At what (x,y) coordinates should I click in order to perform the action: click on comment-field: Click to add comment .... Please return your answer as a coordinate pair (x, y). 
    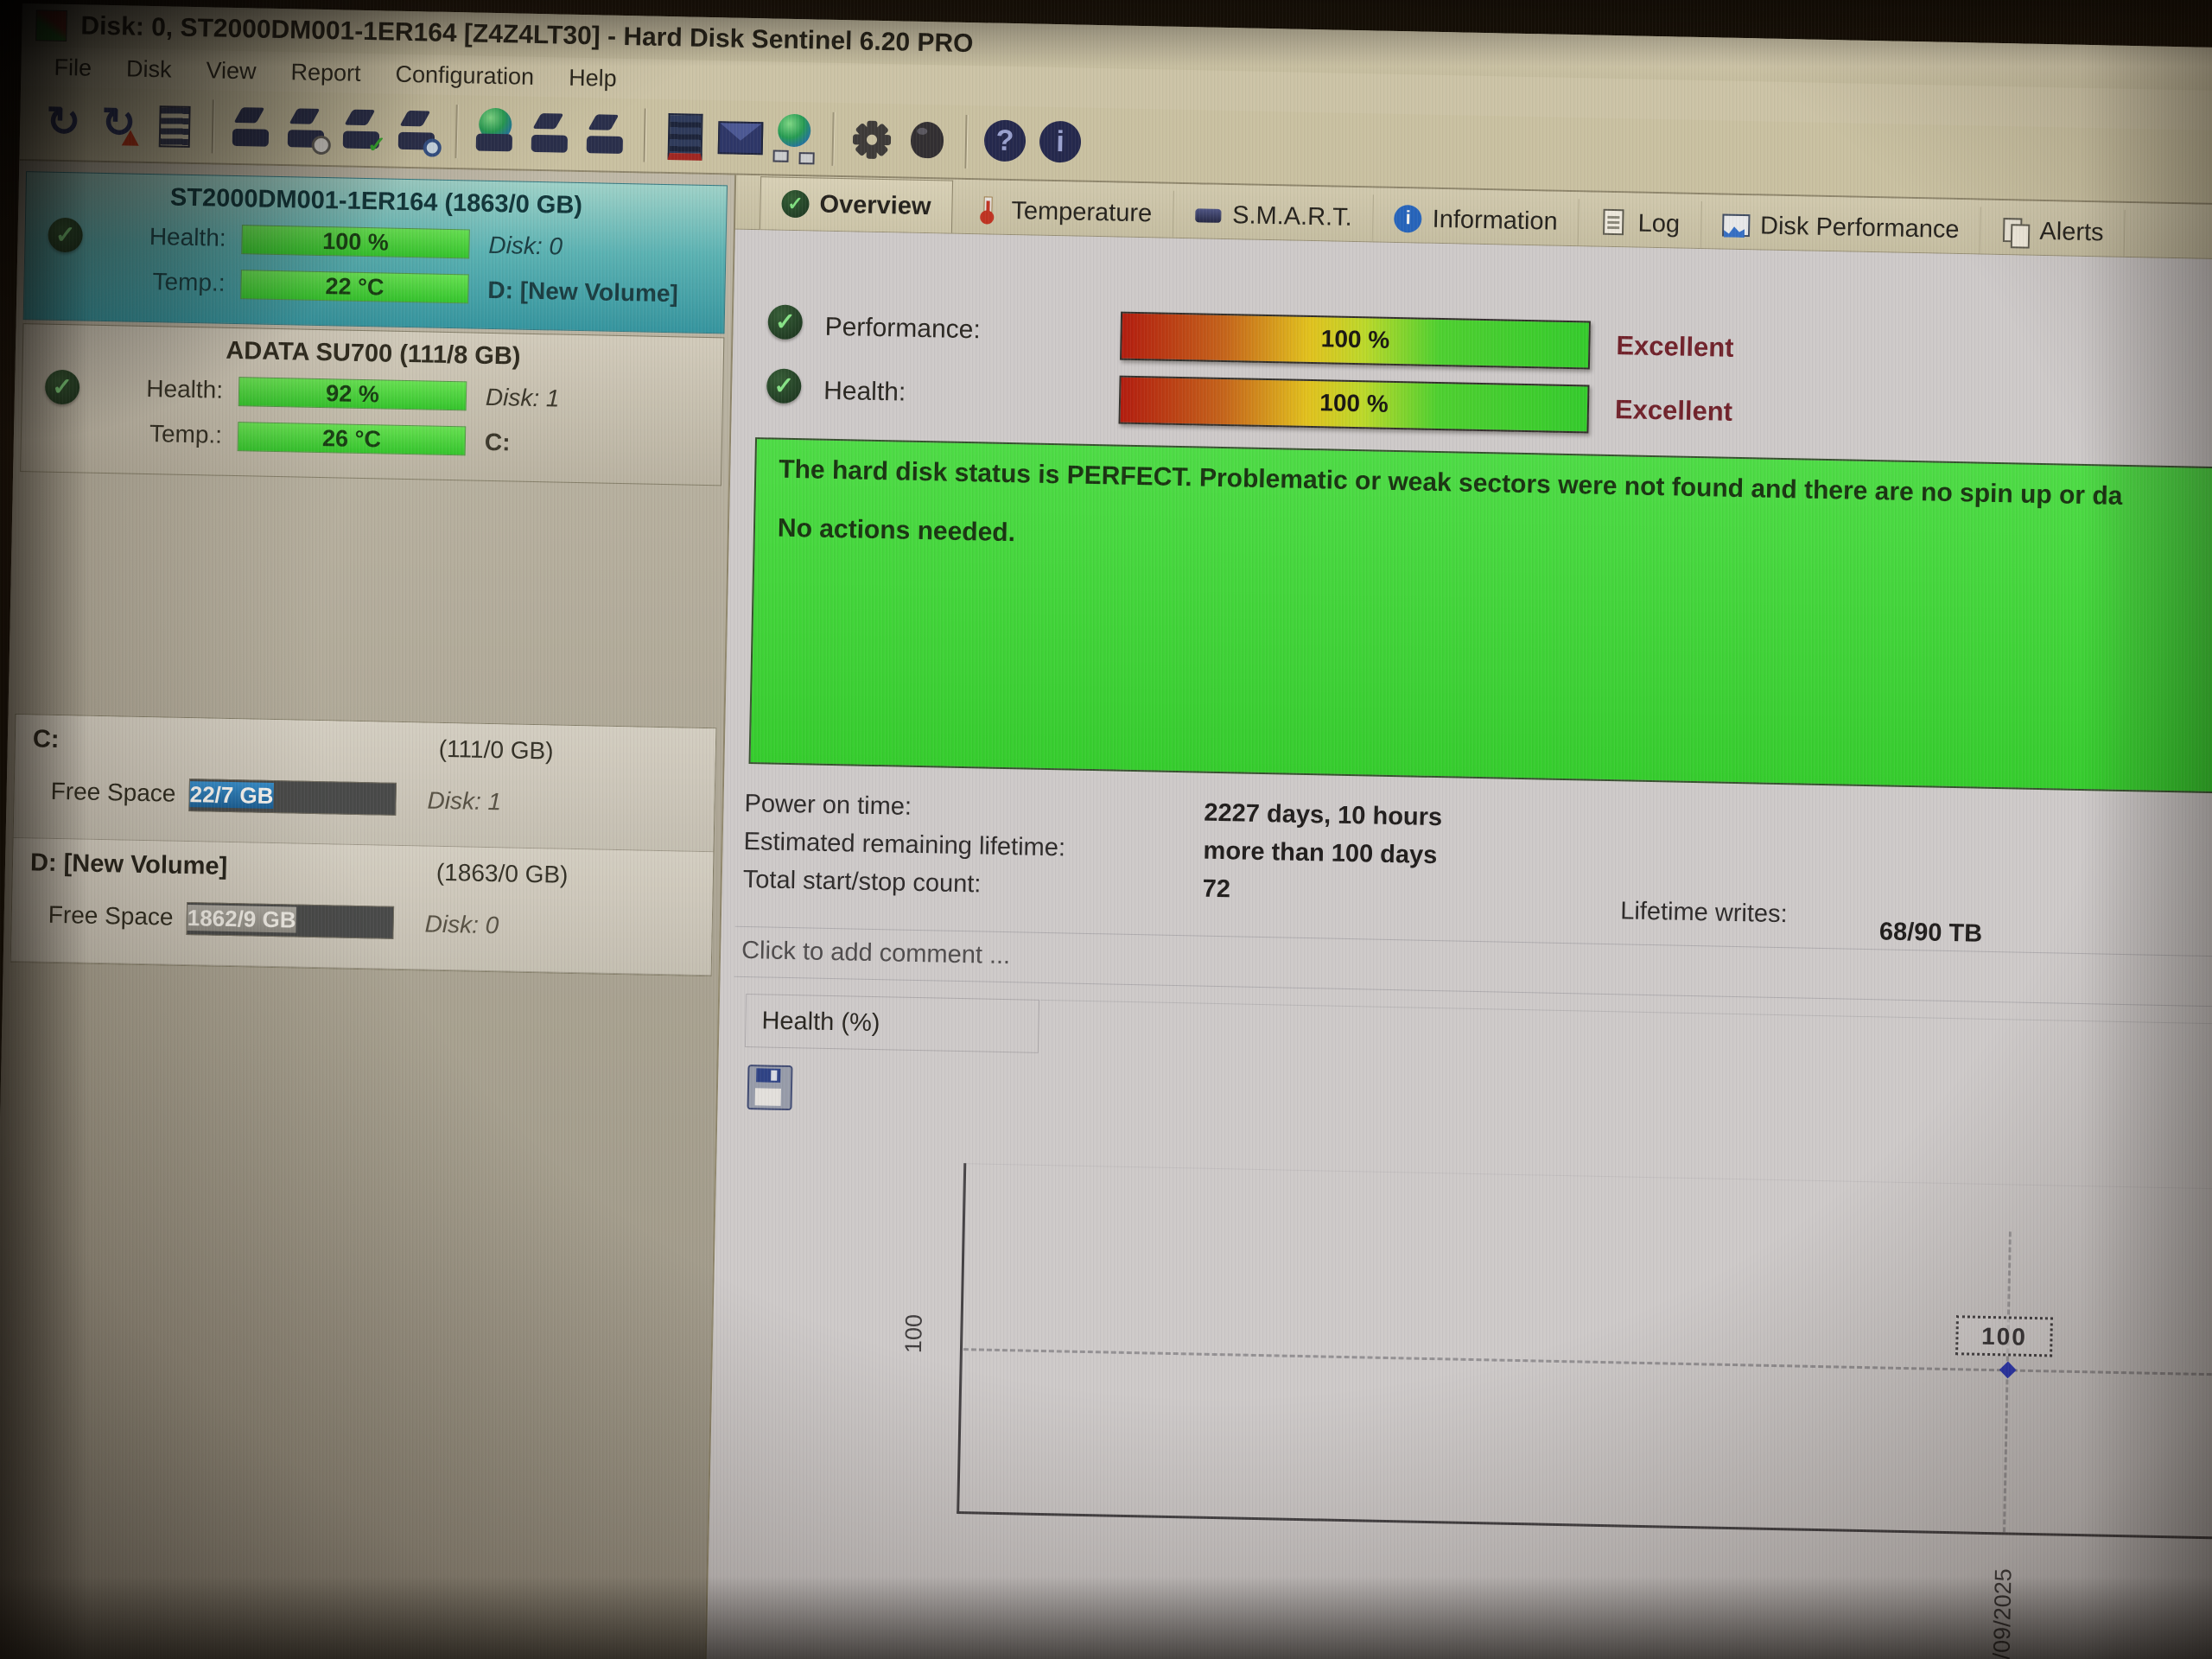
    Looking at the image, I should click on (876, 953).